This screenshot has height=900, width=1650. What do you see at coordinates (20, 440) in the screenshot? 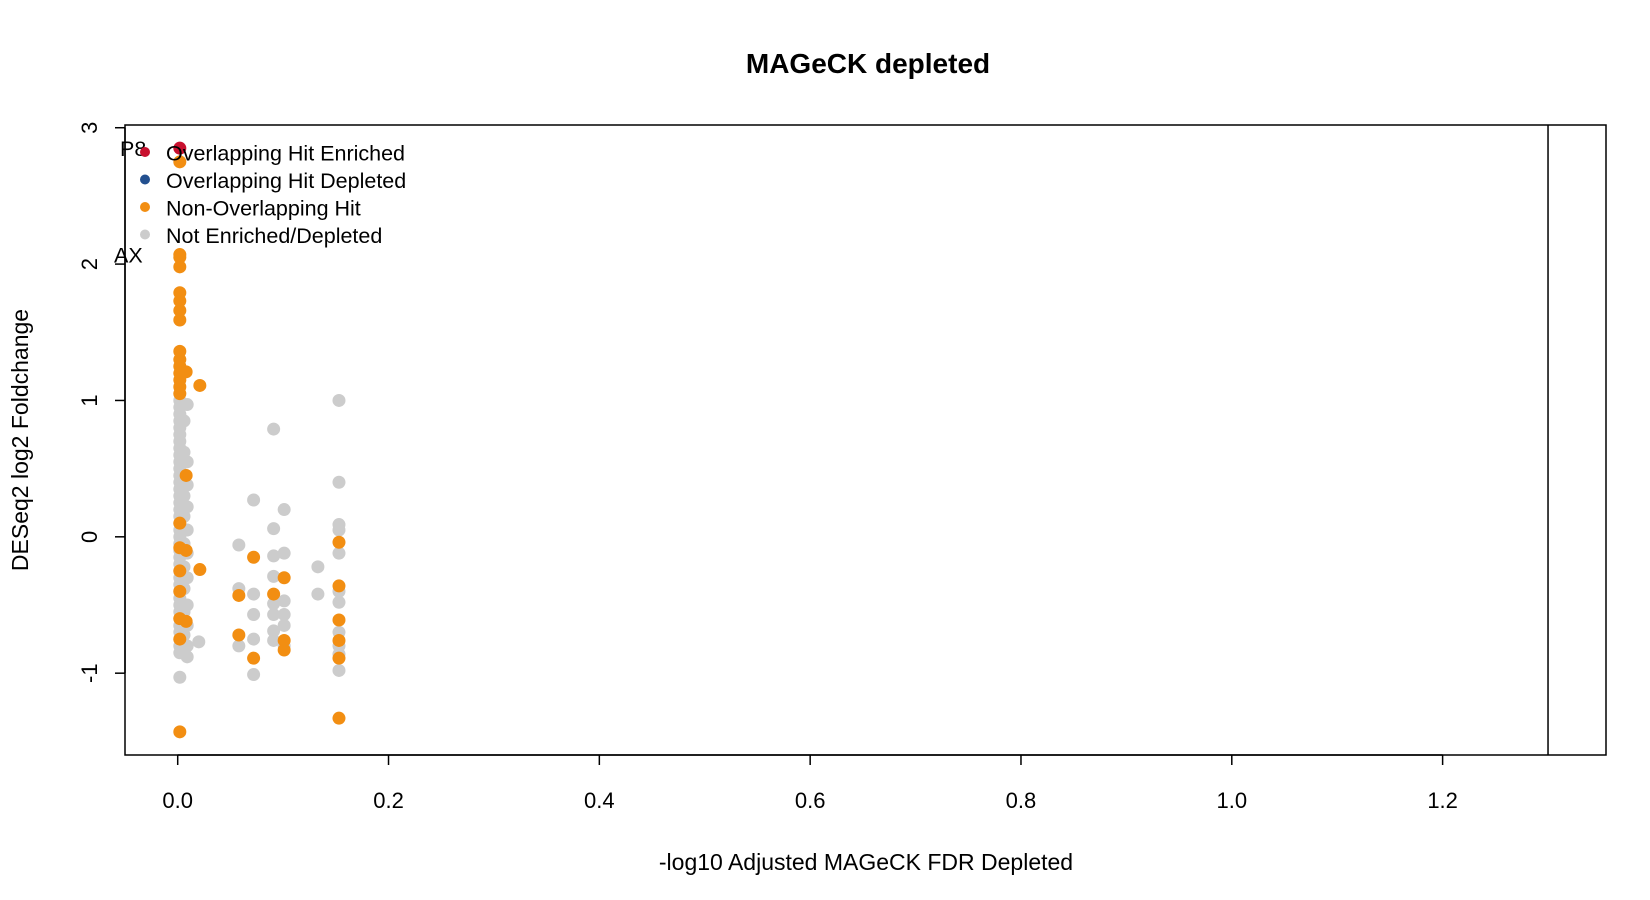
I see `y-axis-title: DESeq2 log2 Foldchange` at bounding box center [20, 440].